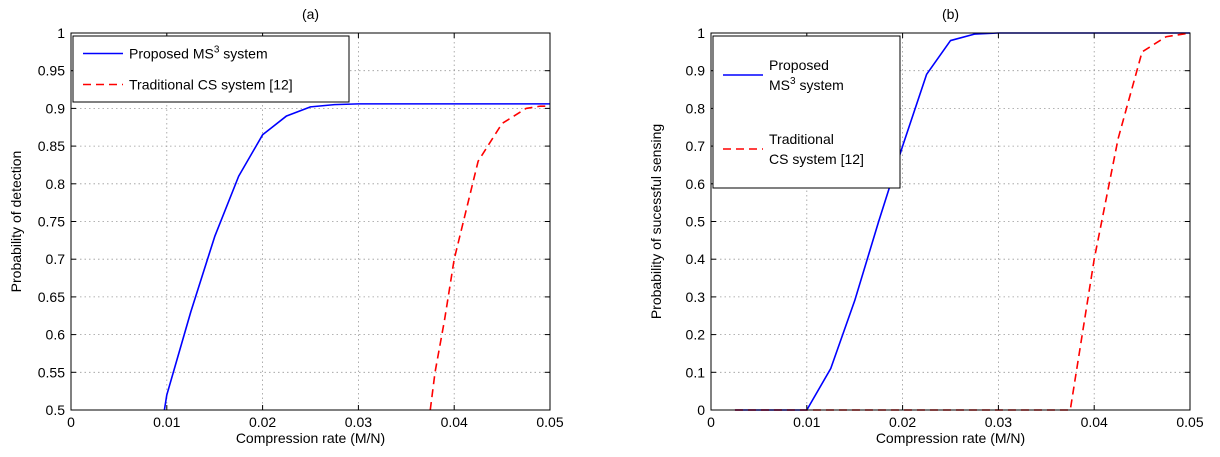 This screenshot has height=457, width=1220. What do you see at coordinates (51, 372) in the screenshot?
I see `y-tick-label: 0.55` at bounding box center [51, 372].